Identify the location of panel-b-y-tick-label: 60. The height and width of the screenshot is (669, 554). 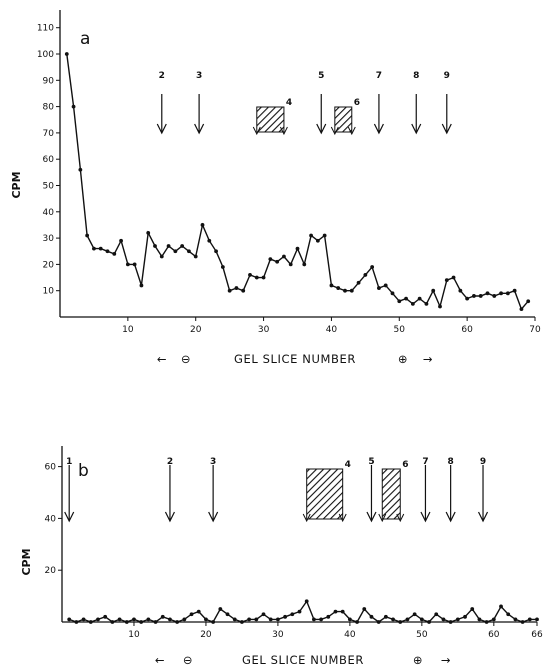
(51, 468).